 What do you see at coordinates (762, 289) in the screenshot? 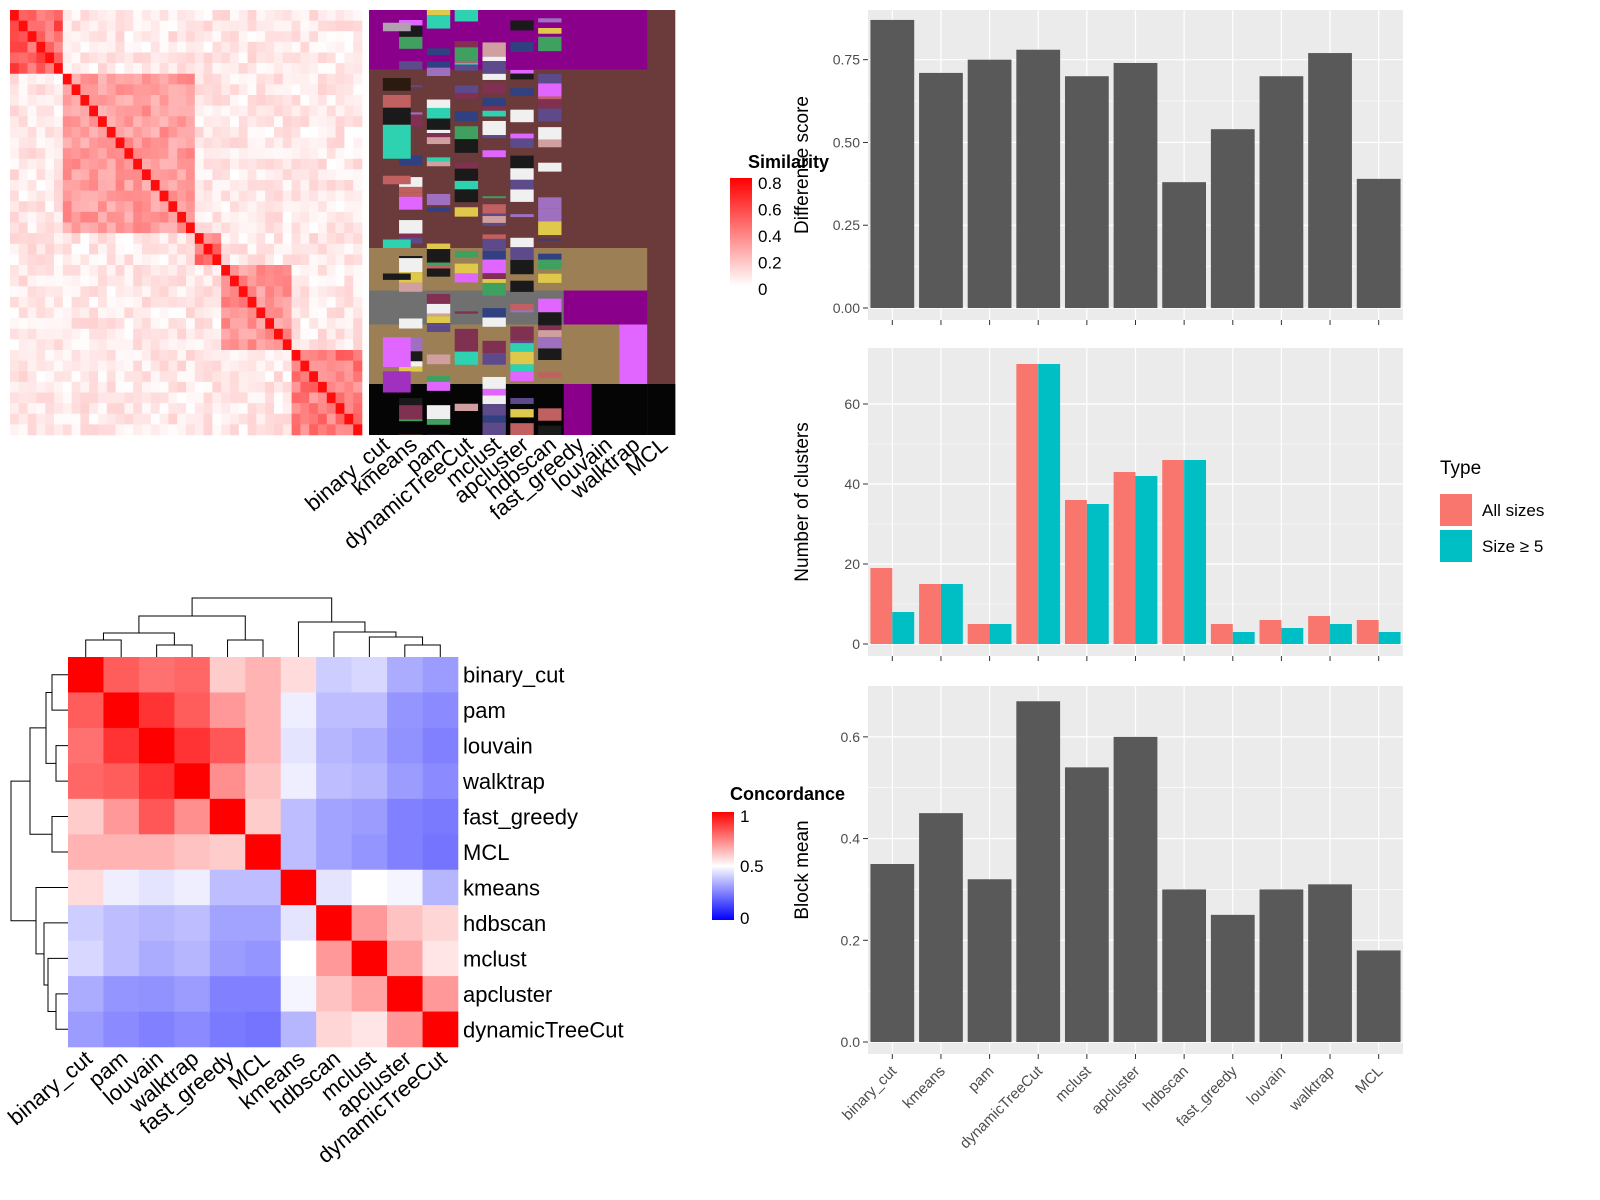
I see `similarity-legend-tick: 0` at bounding box center [762, 289].